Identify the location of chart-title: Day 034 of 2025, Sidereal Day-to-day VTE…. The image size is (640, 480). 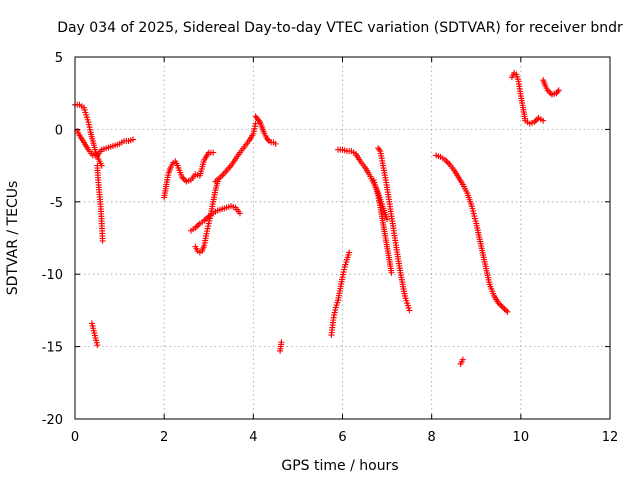
(340, 28).